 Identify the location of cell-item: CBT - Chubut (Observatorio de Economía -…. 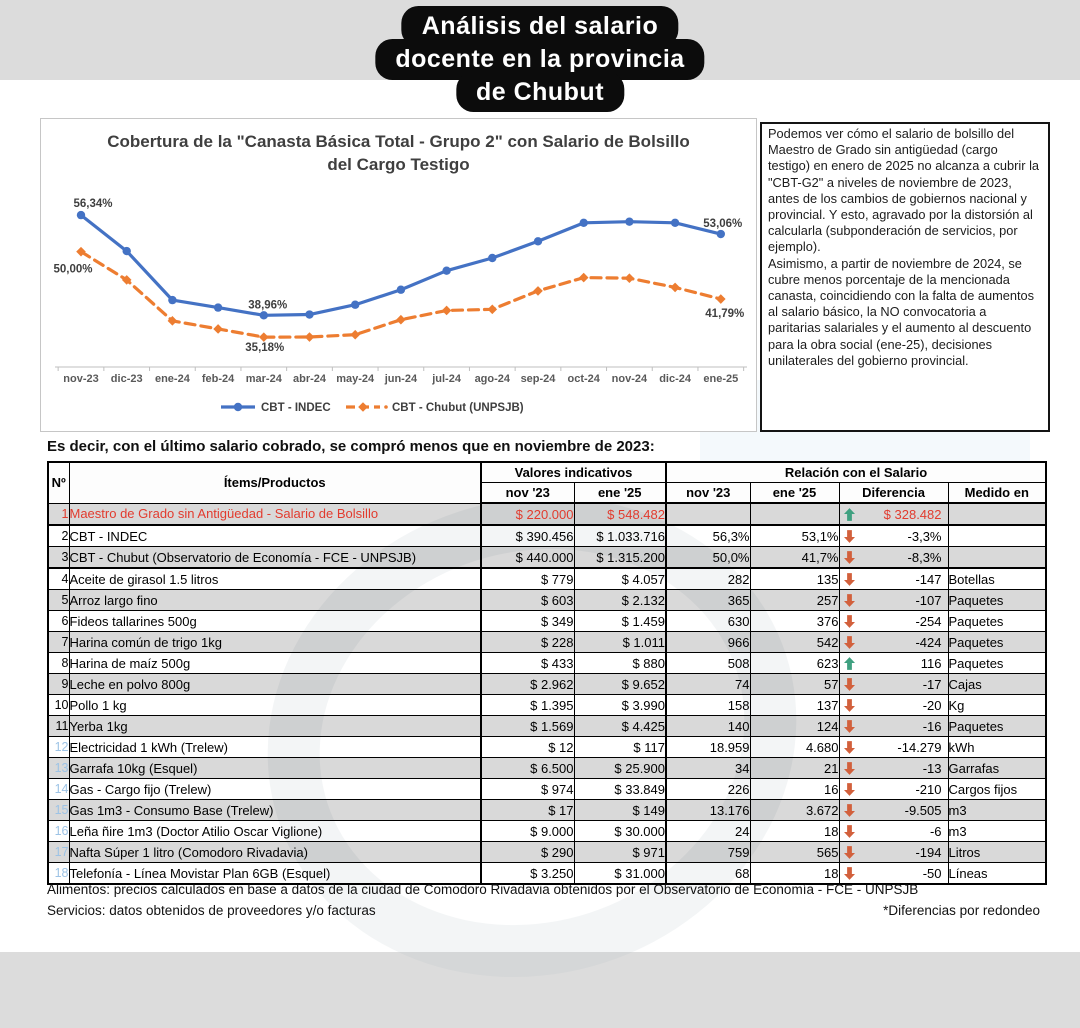
(275, 557).